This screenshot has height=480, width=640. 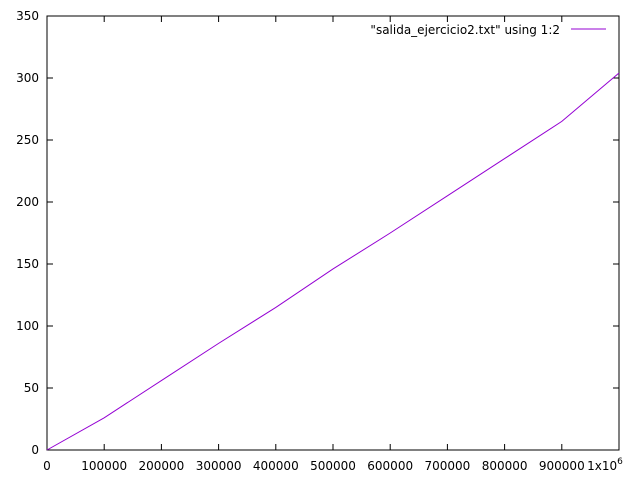 I want to click on x-tick-label: 1x10⁶, so click(x=605, y=465).